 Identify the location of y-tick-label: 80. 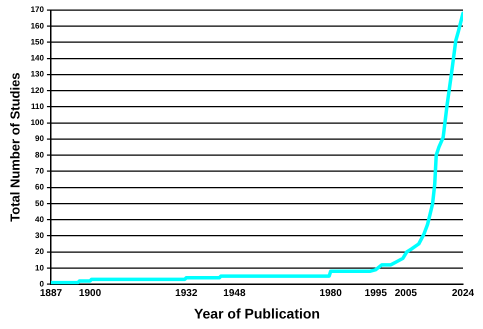
(39, 155).